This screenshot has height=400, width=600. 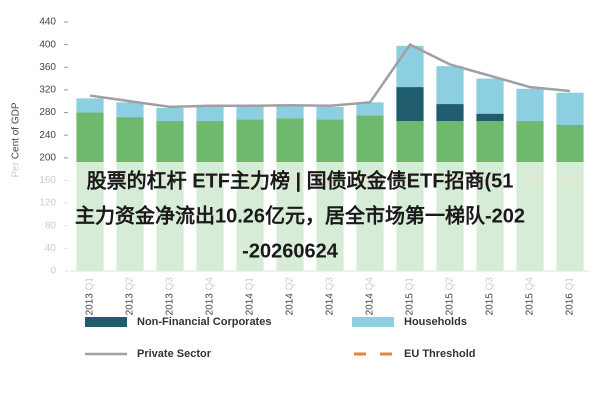 What do you see at coordinates (170, 296) in the screenshot?
I see `x-tick-label: 2013 Q3` at bounding box center [170, 296].